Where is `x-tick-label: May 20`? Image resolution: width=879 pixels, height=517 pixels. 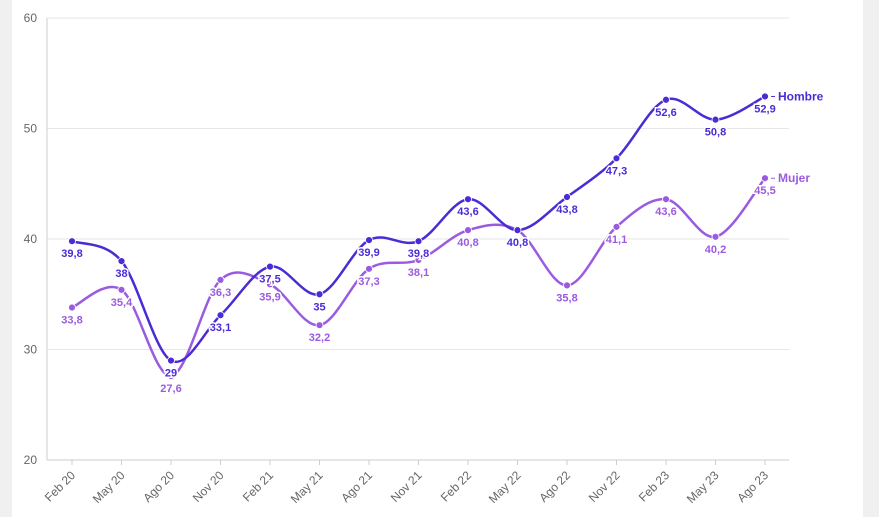 x-tick-label: May 20 is located at coordinates (109, 487).